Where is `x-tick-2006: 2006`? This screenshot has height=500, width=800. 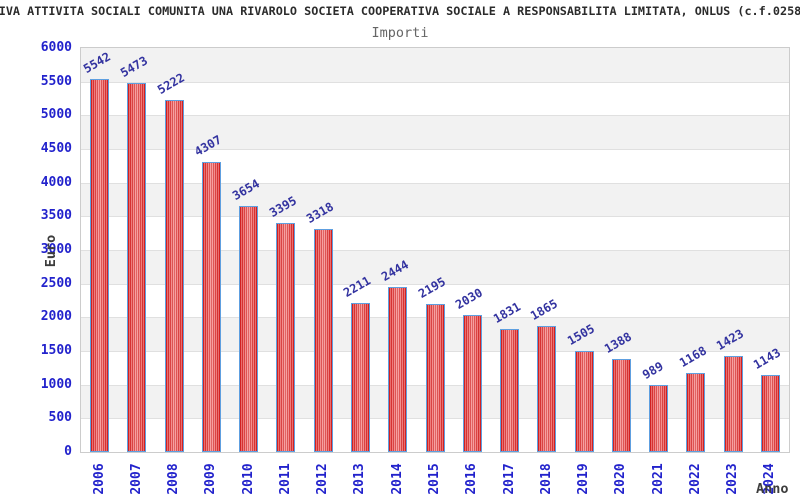 x-tick-2006: 2006 is located at coordinates (99, 479).